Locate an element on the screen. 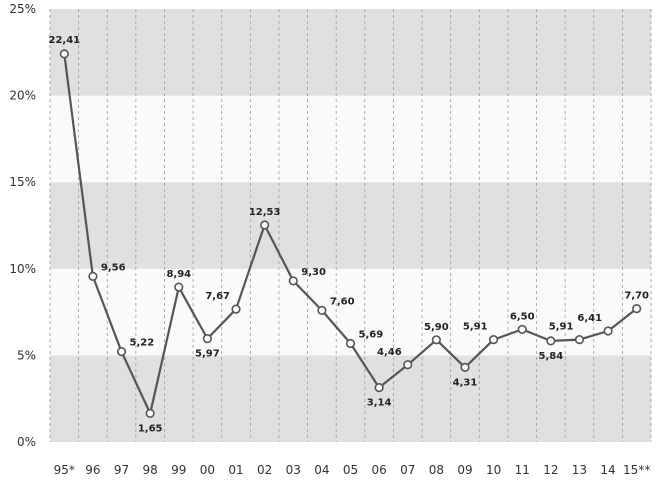  data-label: 5,22 is located at coordinates (142, 343).